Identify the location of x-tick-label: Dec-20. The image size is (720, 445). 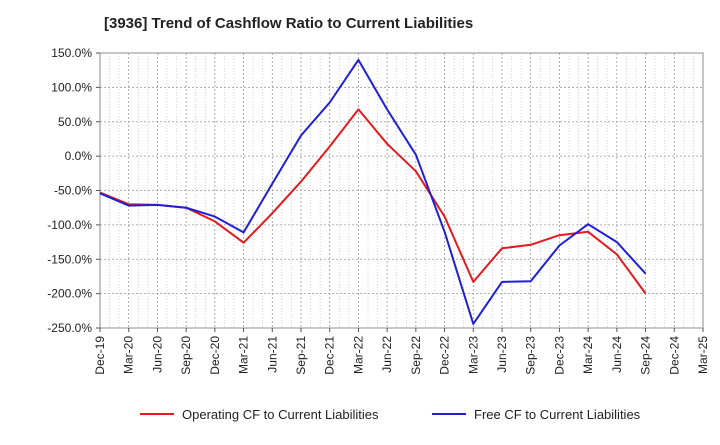
(215, 355).